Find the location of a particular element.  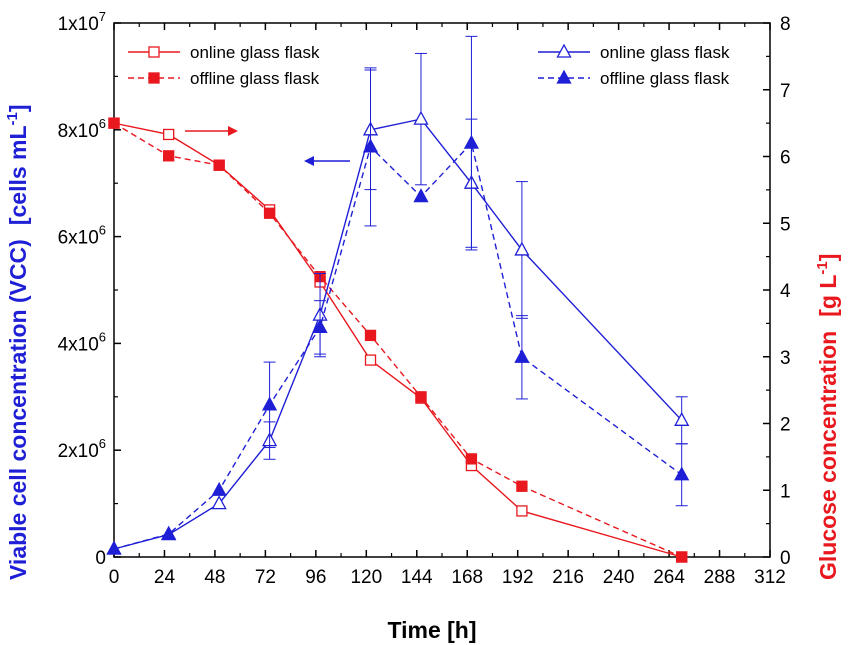

y-right-axis-label: Glucose concentration is located at coordinates (828, 455).